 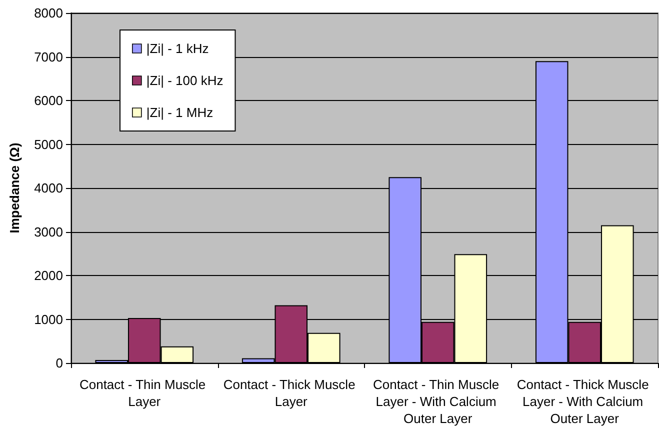 What do you see at coordinates (48, 232) in the screenshot?
I see `y-tick-label: 3000` at bounding box center [48, 232].